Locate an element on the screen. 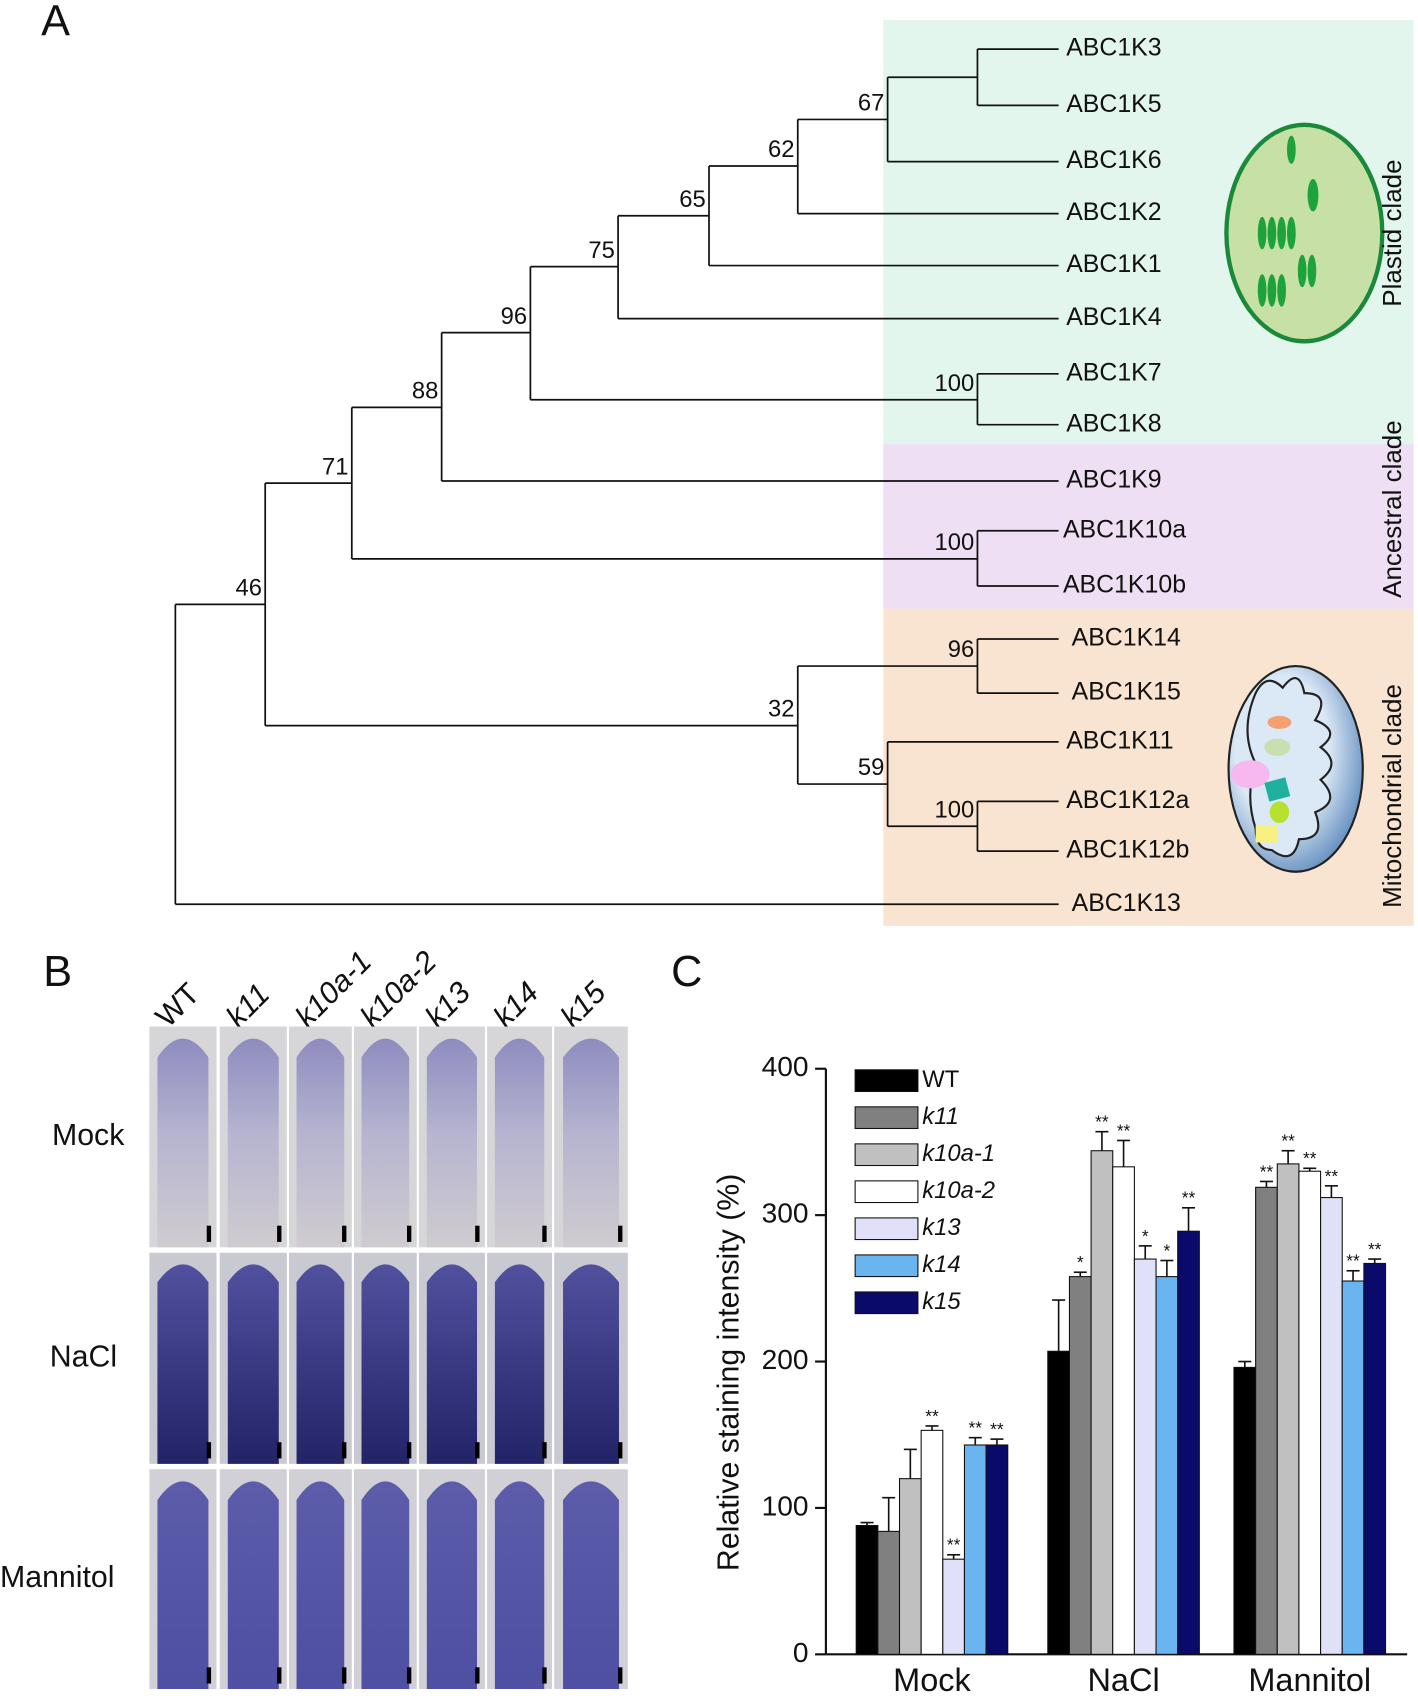 The height and width of the screenshot is (1698, 1418). leaf-label: ABC1K9 is located at coordinates (1113, 480).